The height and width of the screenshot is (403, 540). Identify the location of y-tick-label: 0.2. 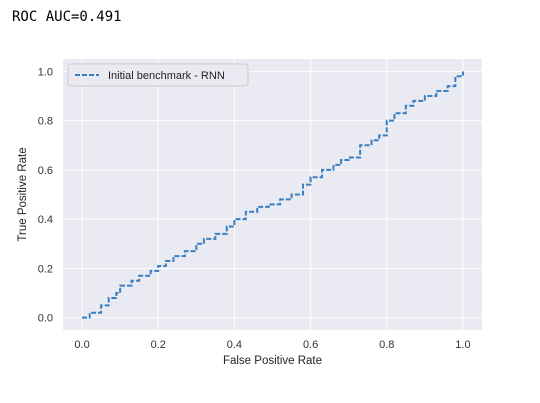
(45, 269).